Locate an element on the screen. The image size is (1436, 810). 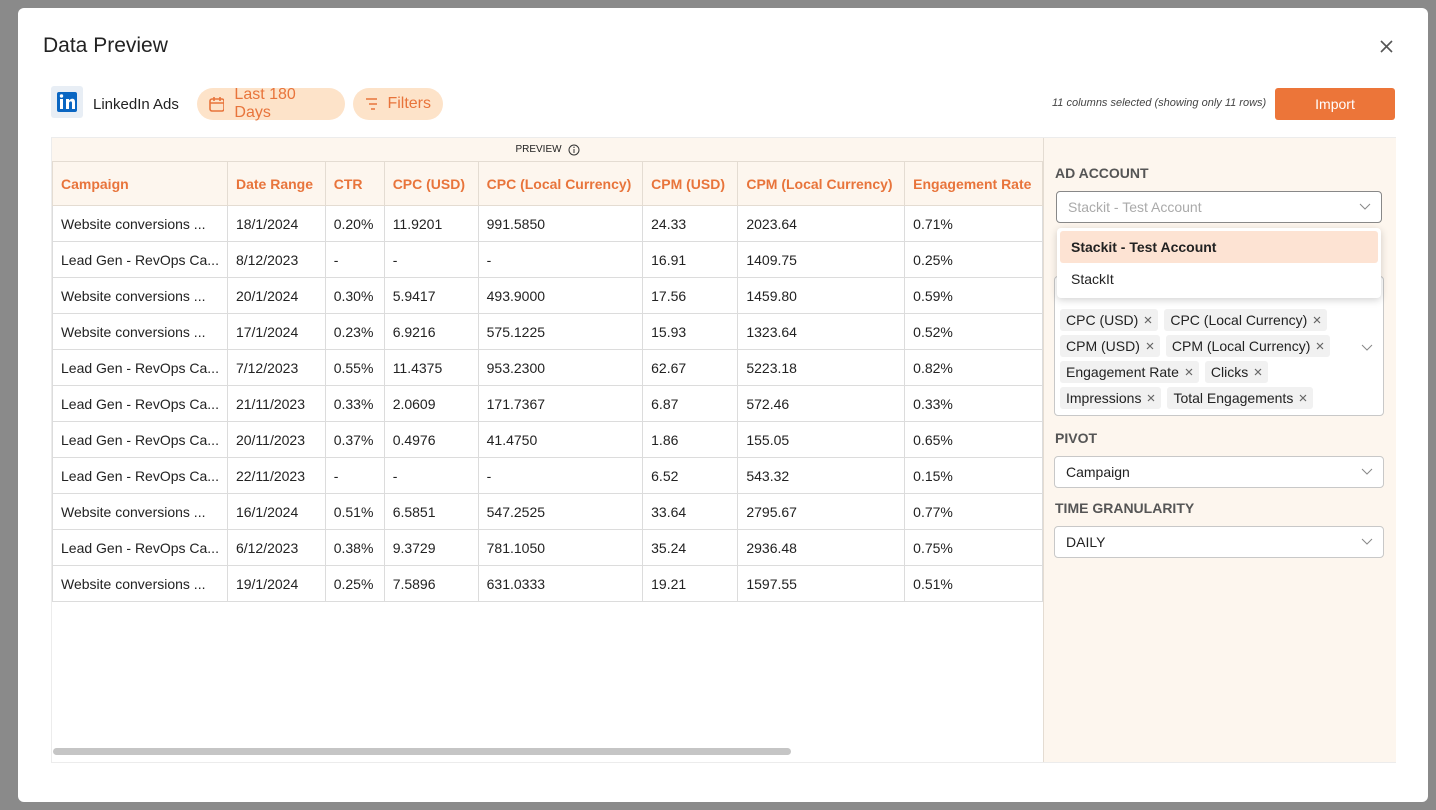
column-tag: CPM (Local Currency) is located at coordinates (1248, 346).